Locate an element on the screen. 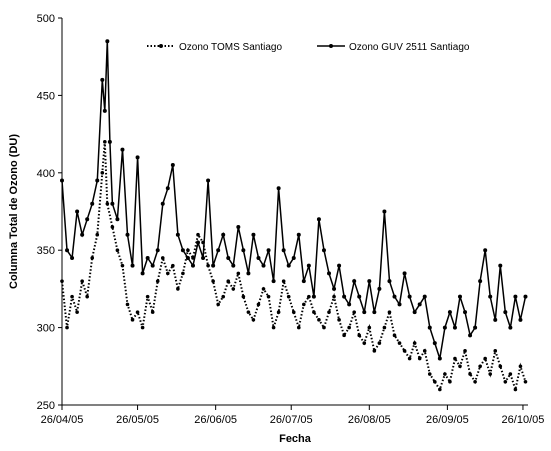 This screenshot has width=551, height=451. legend-item: Ozono TOMS Santiago is located at coordinates (214, 47).